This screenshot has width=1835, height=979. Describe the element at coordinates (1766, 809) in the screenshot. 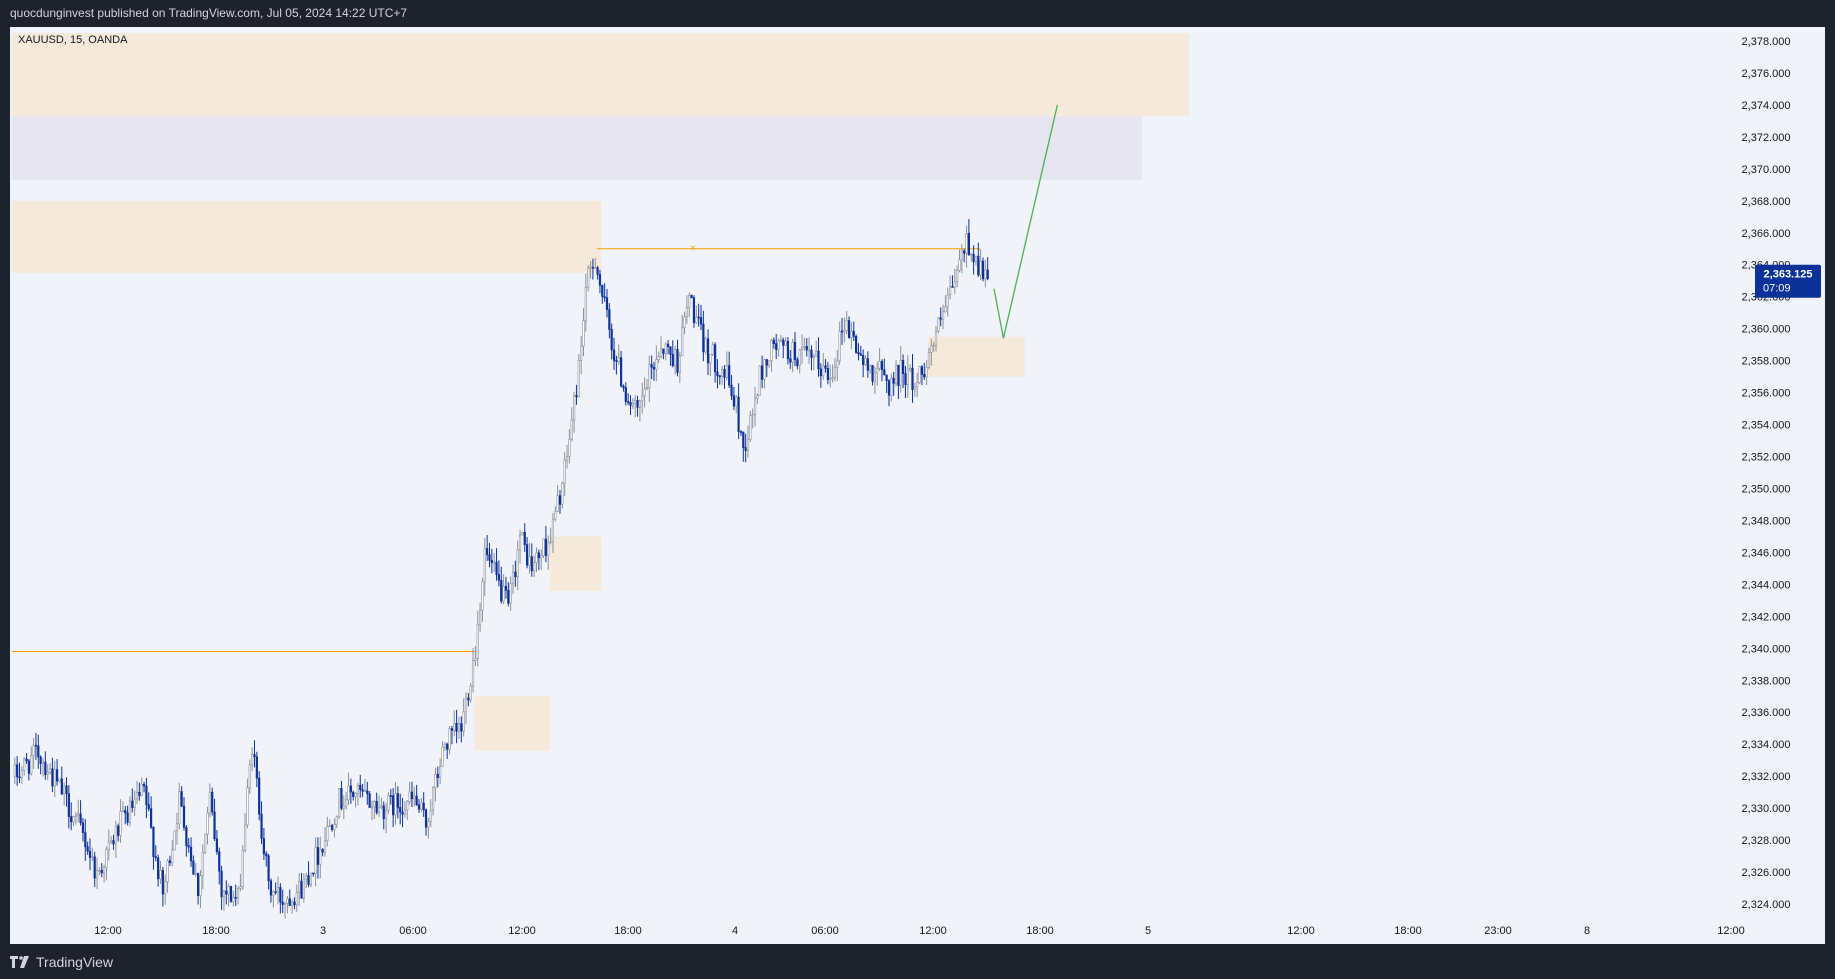

I see `price-tick-label: 2,330.000` at that location.